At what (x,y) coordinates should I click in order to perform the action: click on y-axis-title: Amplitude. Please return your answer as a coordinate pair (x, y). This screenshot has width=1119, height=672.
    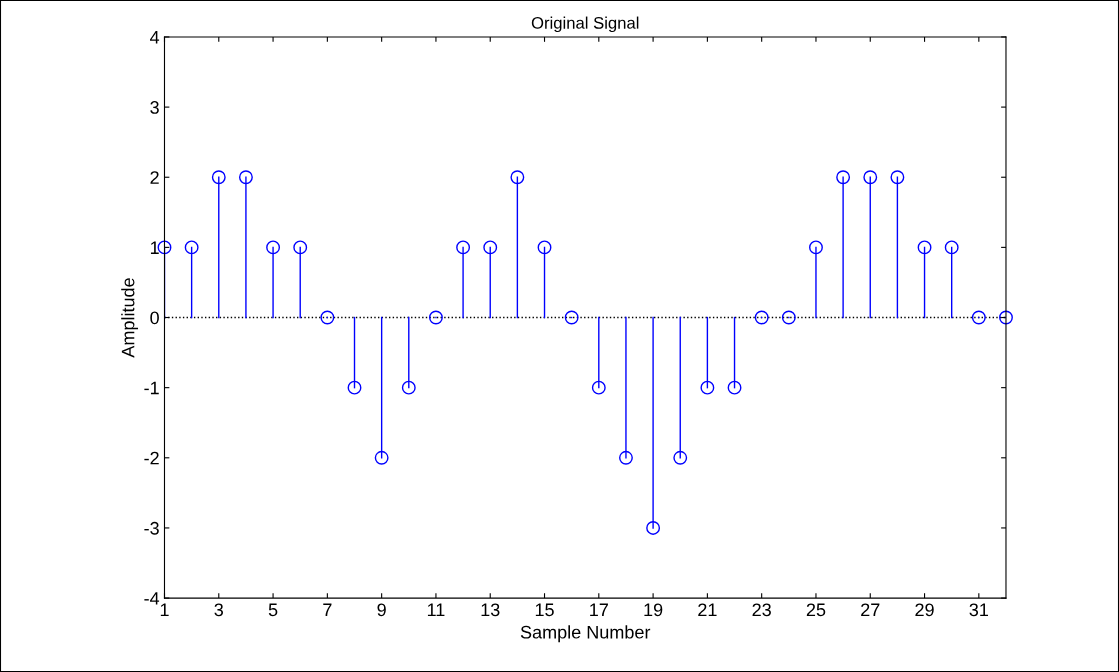
    Looking at the image, I should click on (130, 318).